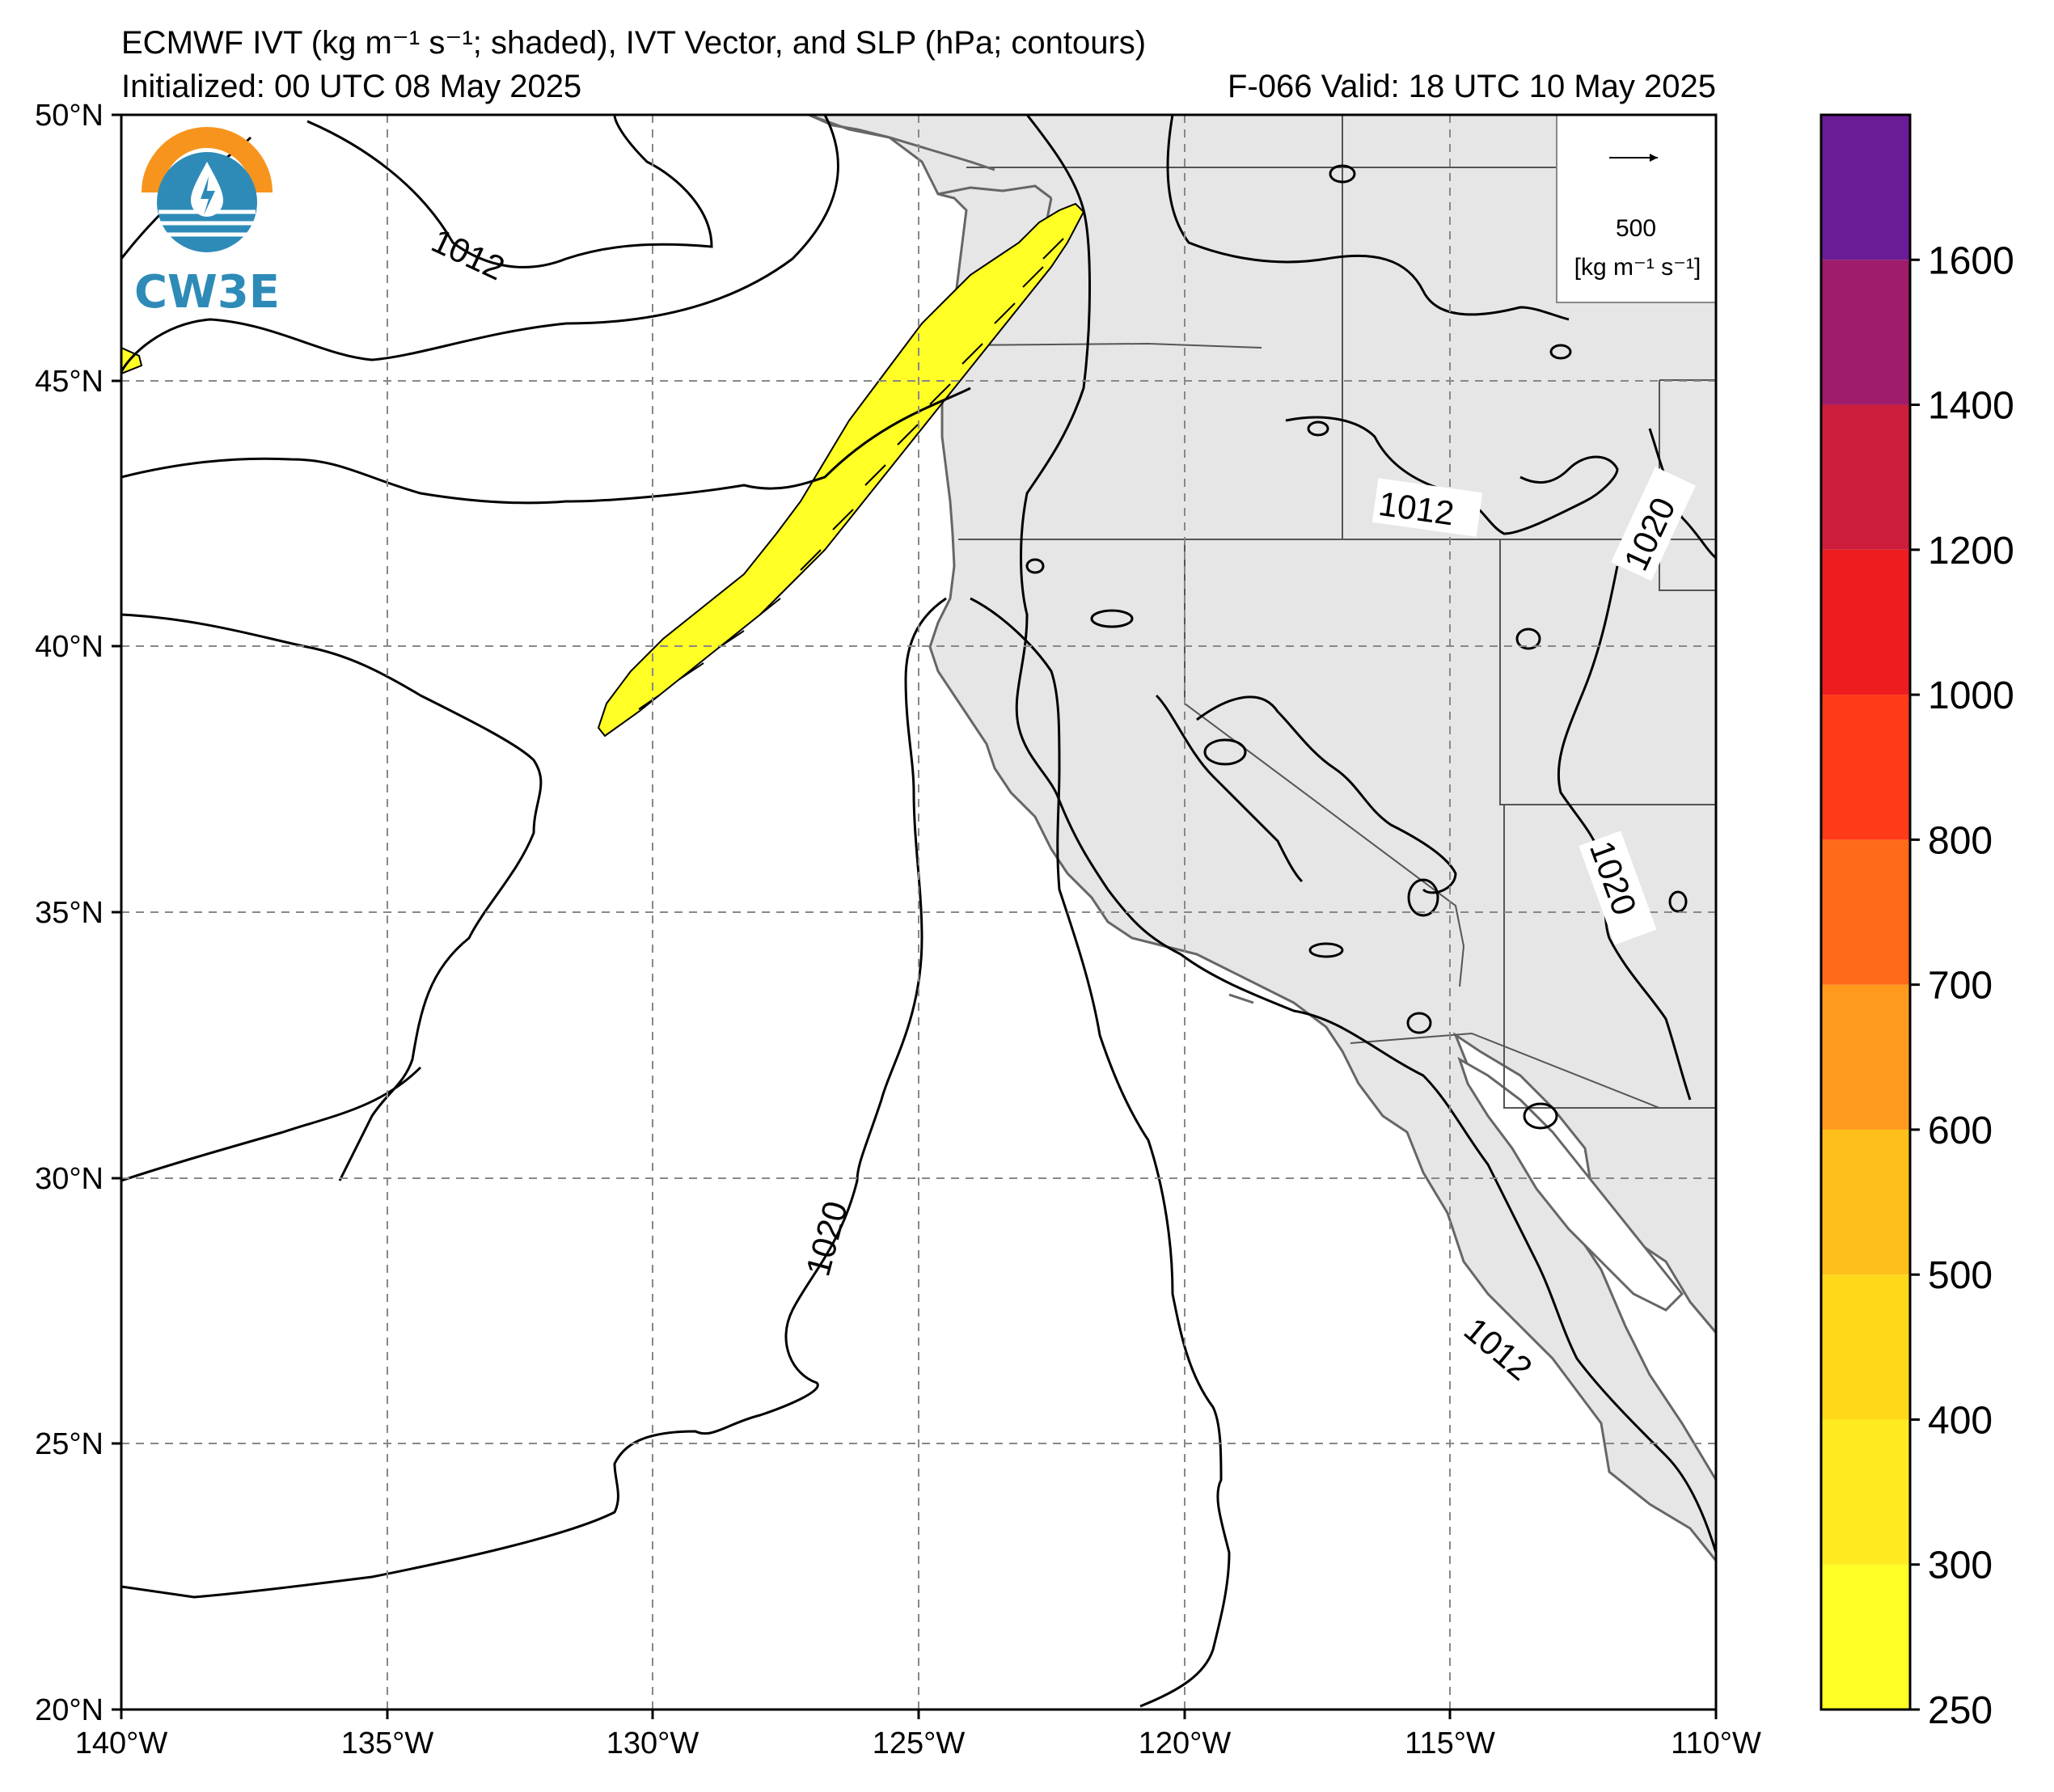 Image resolution: width=2054 pixels, height=1792 pixels. What do you see at coordinates (1971, 260) in the screenshot?
I see `colorbar-tick-label: 1600` at bounding box center [1971, 260].